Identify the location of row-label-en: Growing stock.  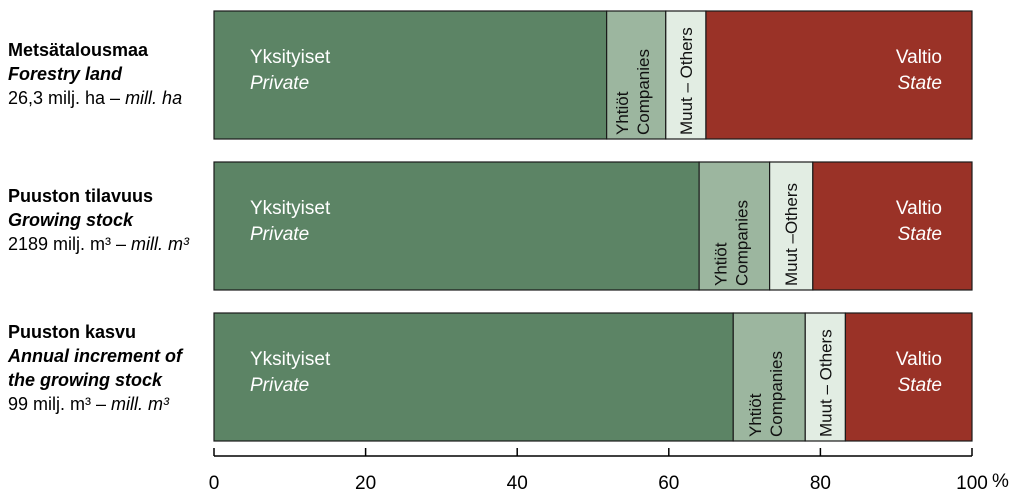
(71, 220).